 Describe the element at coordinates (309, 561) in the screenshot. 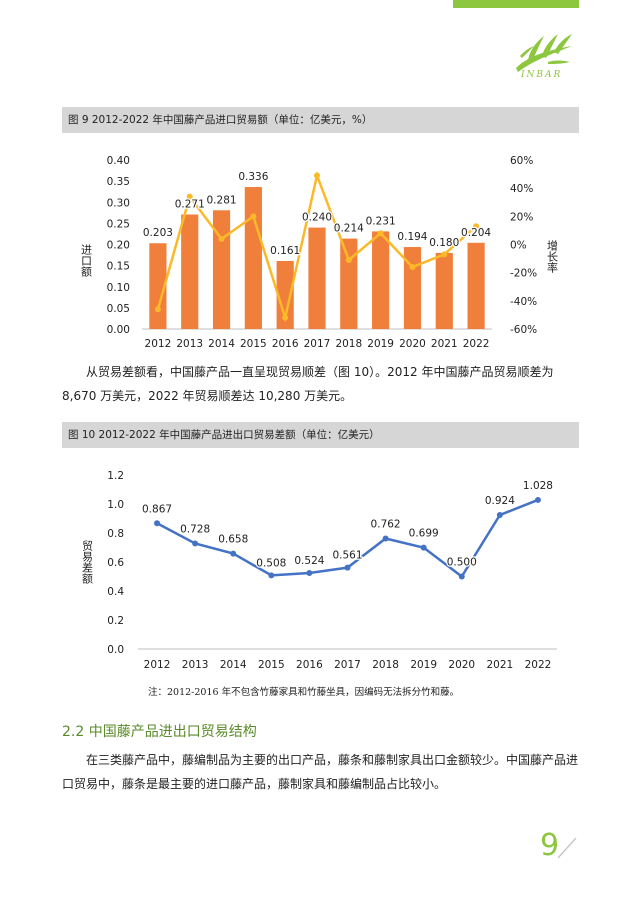

I see `balance-data-label: 0.524` at that location.